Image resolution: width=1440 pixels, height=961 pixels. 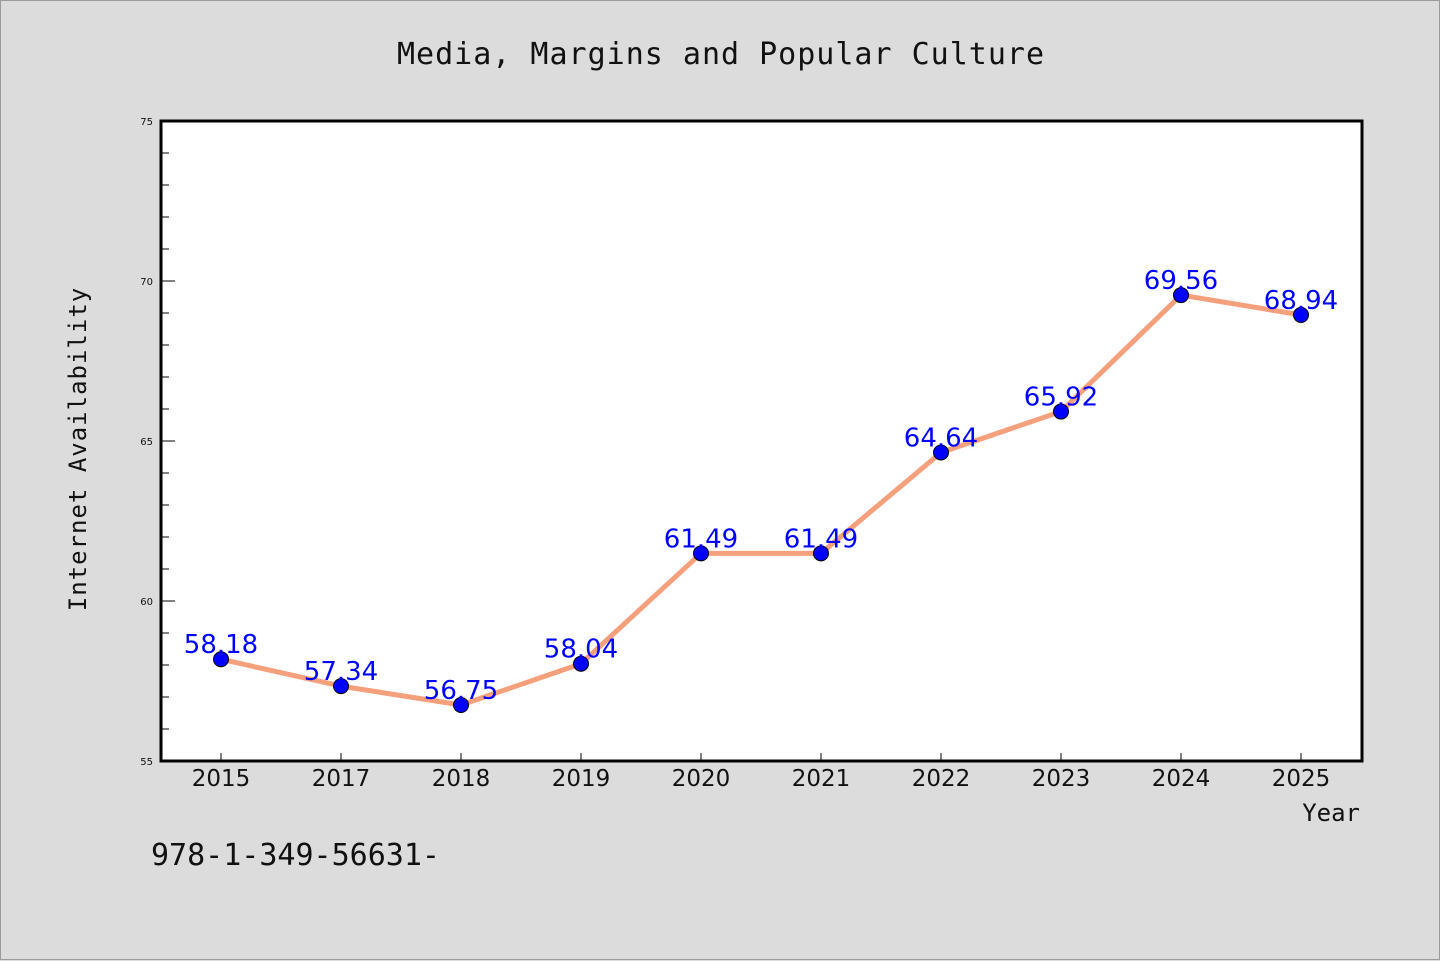 I want to click on x-axis-label: Year, so click(x=1331, y=813).